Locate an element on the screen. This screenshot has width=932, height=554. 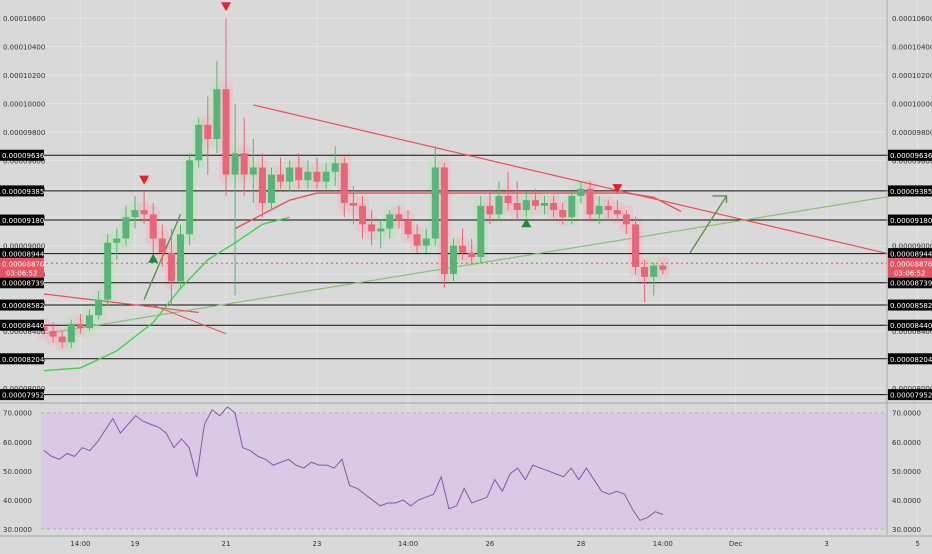
current-price-label-left: 0.00008876 is located at coordinates (23, 264).